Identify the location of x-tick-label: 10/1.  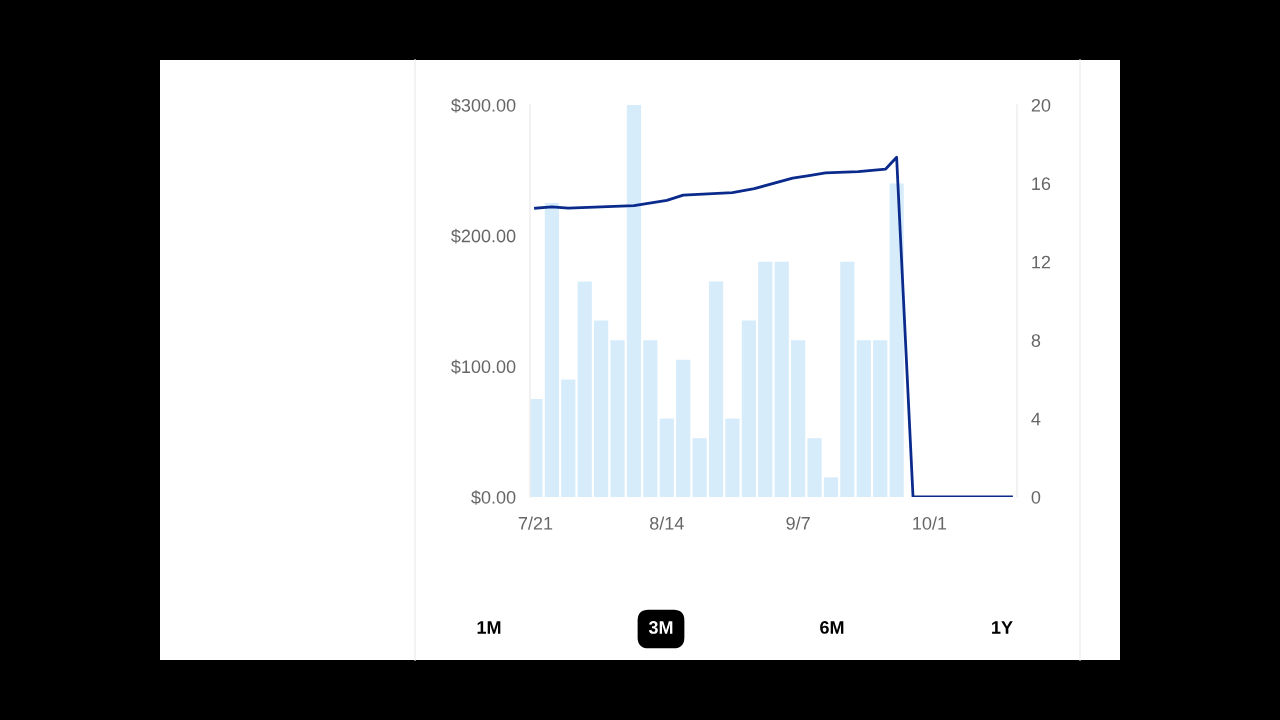
(930, 523).